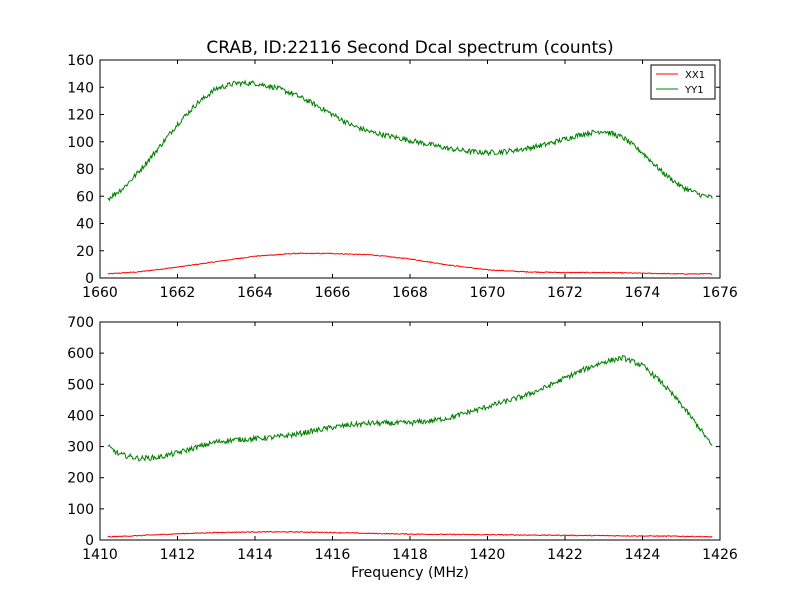 This screenshot has width=800, height=600. What do you see at coordinates (80, 323) in the screenshot?
I see `y-tick-label: 700` at bounding box center [80, 323].